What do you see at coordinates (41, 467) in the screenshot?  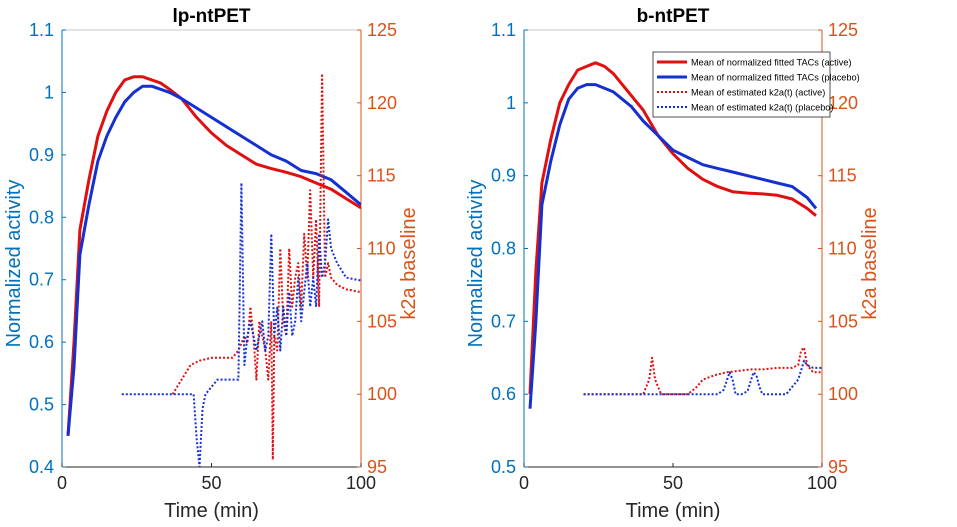 I see `y-left-tick-label: 0.4` at bounding box center [41, 467].